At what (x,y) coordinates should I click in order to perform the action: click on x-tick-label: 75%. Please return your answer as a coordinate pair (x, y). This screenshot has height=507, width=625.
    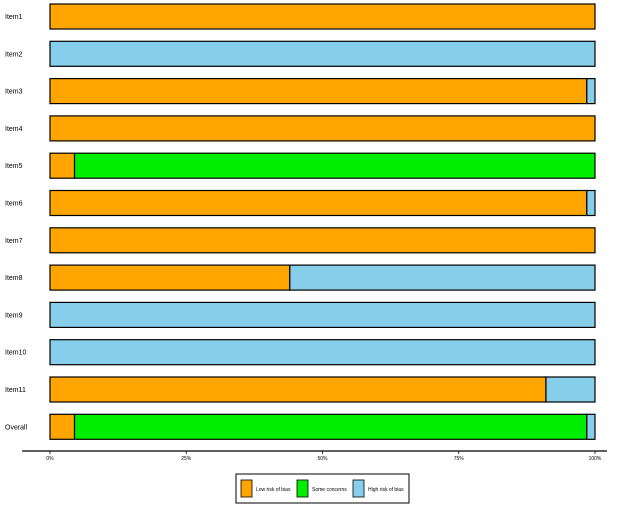
    Looking at the image, I should click on (459, 459).